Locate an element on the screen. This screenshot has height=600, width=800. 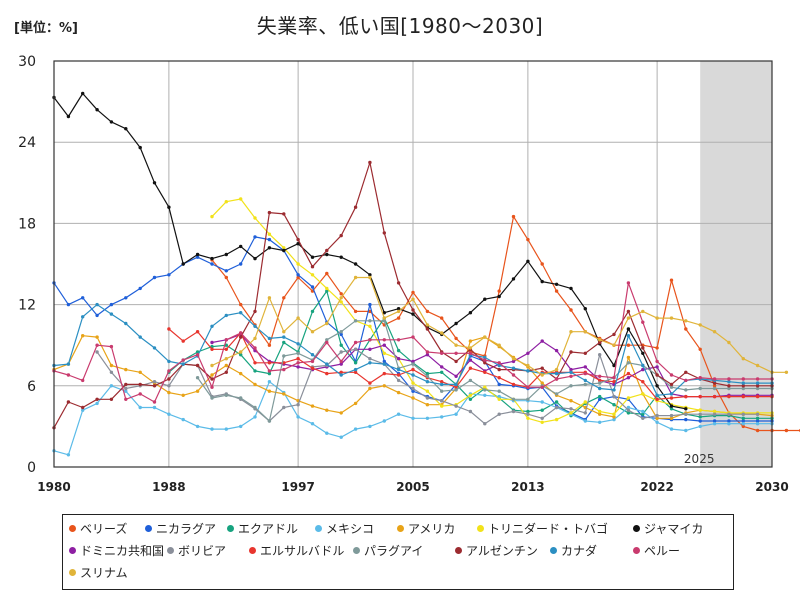
x-tick-label: 1980 is located at coordinates (53, 487).